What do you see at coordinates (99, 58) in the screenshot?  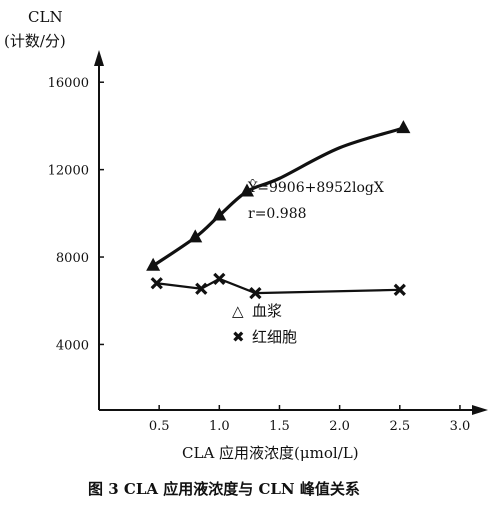 I see `y-axis-arrow` at bounding box center [99, 58].